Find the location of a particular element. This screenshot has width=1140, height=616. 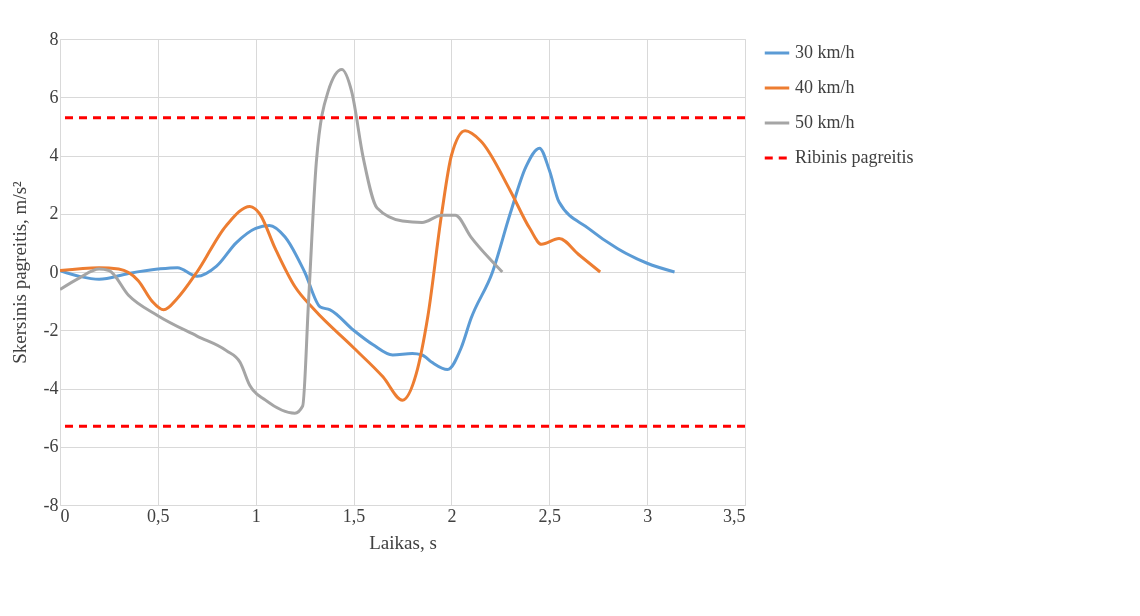

y-tick-label: 8 is located at coordinates (54, 38).